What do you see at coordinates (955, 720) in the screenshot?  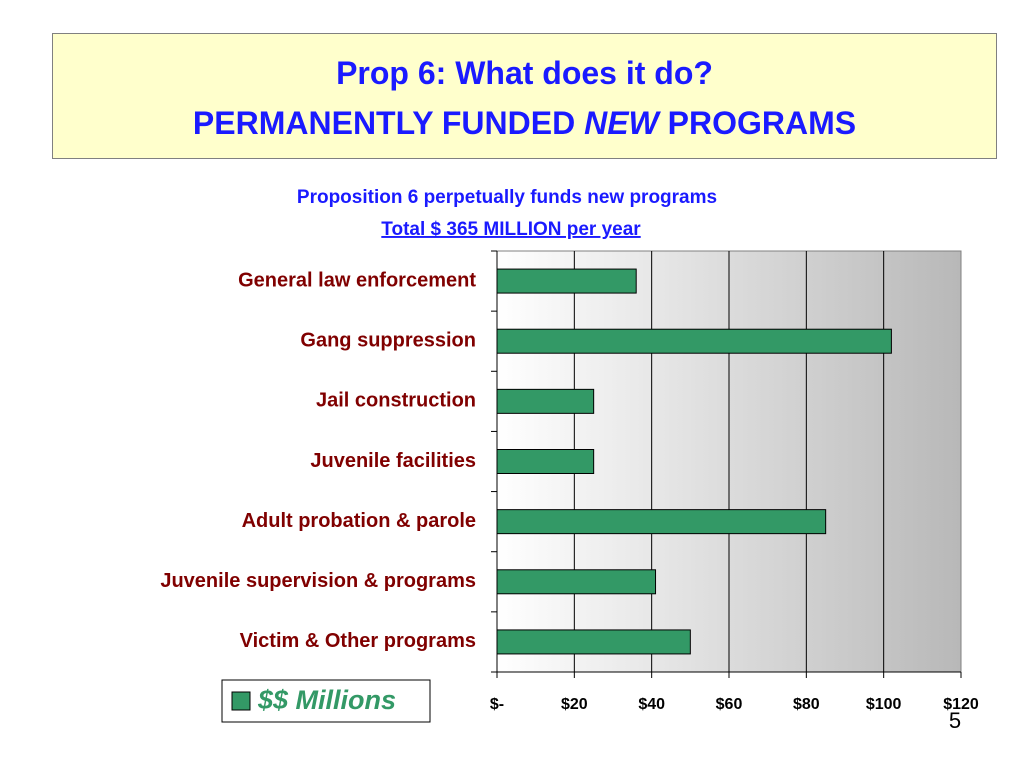 I see `page-number: 5` at bounding box center [955, 720].